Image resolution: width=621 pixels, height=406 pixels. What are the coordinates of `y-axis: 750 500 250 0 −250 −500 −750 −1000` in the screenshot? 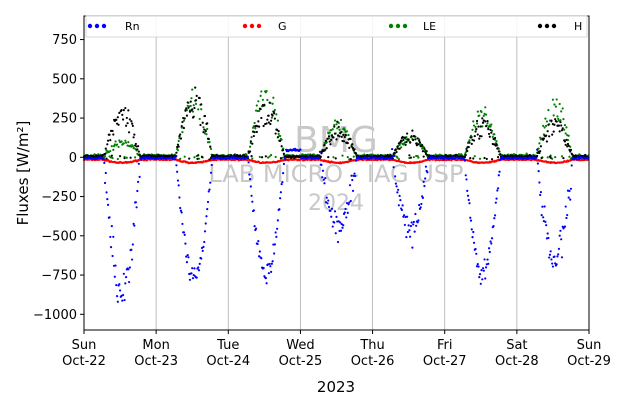 It's located at (58, 178).